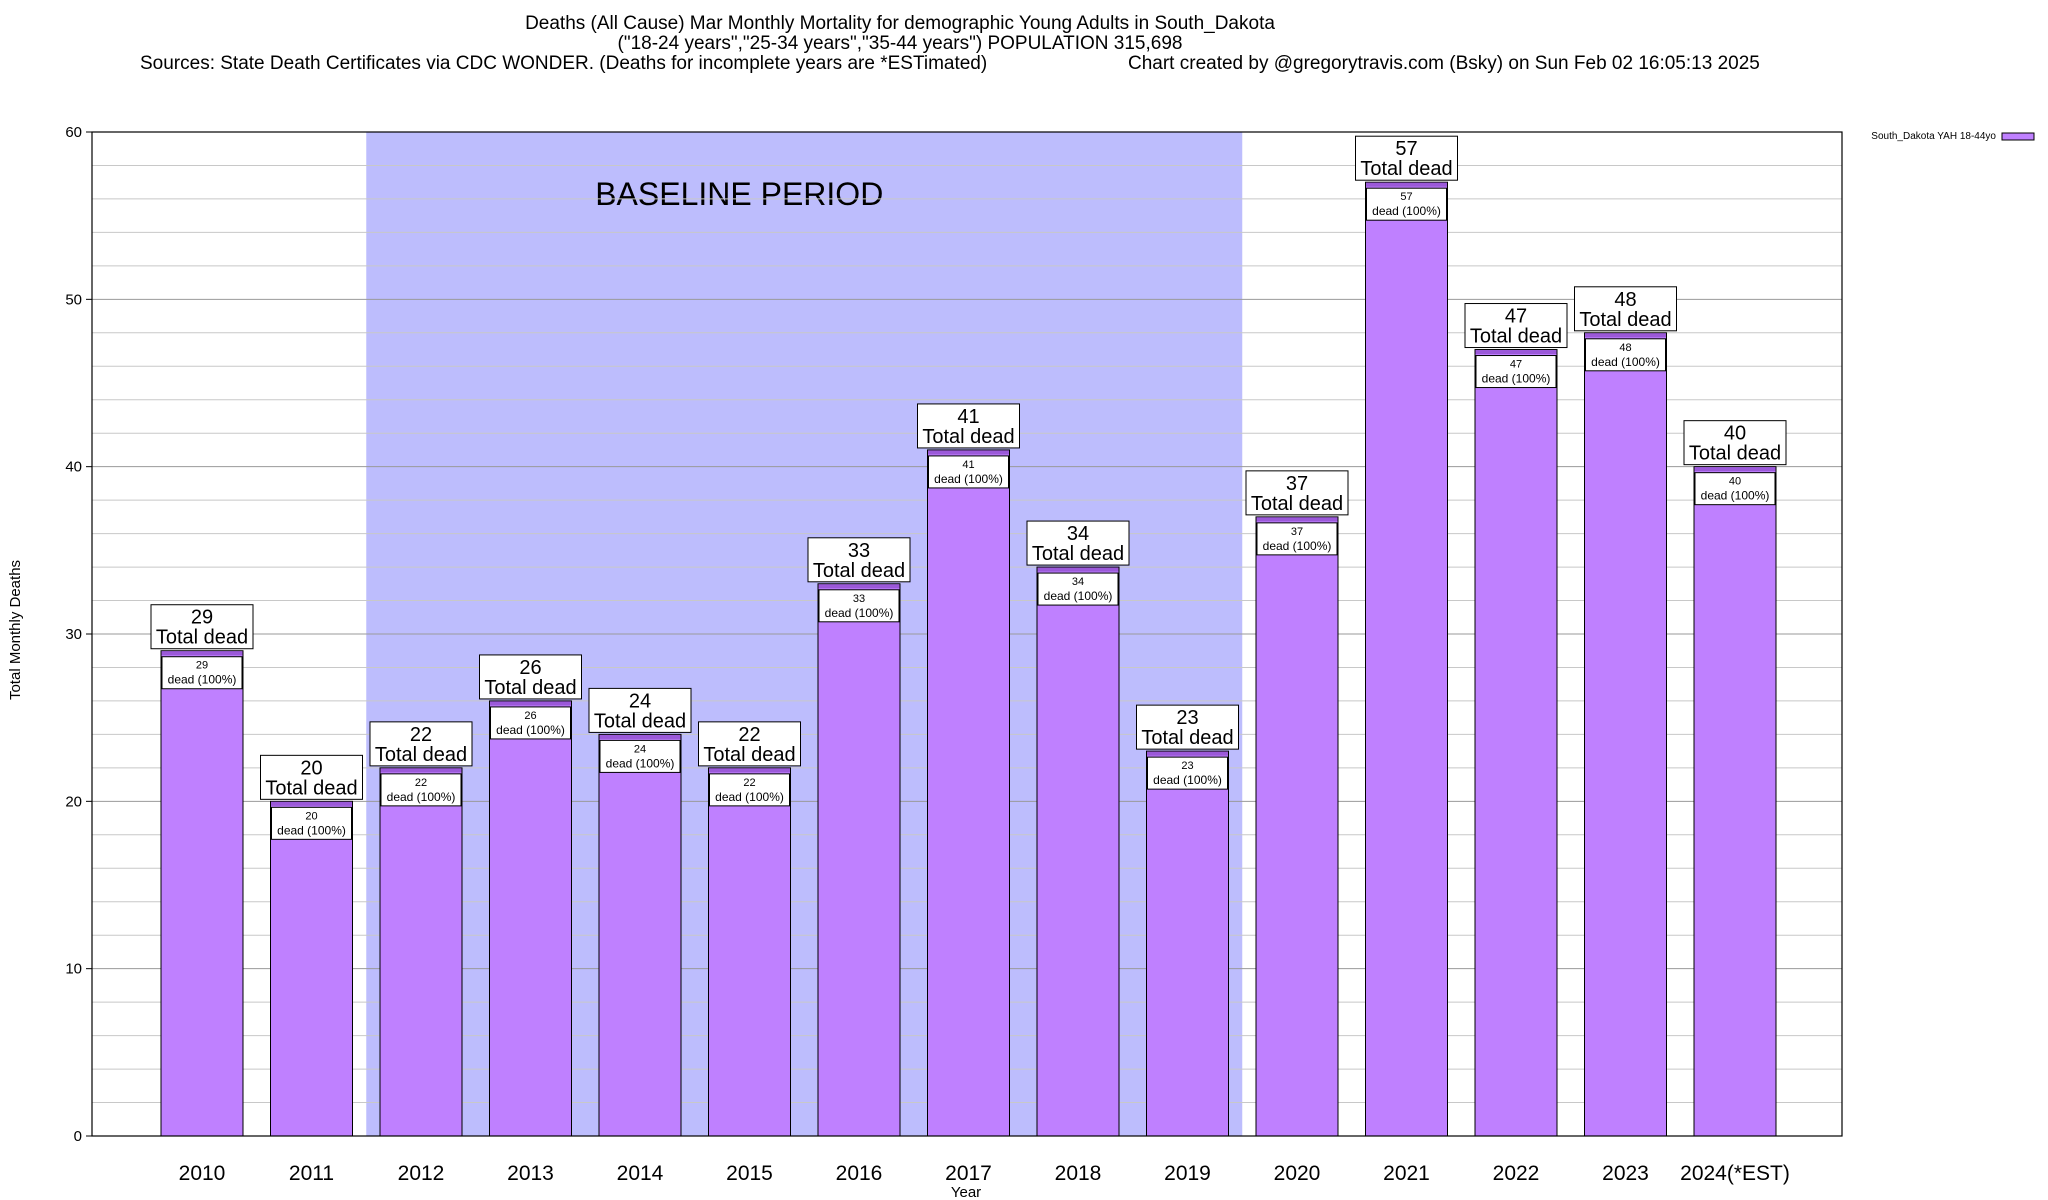 This screenshot has height=1200, width=2048. What do you see at coordinates (1187, 1173) in the screenshot?
I see `x-tick-label: 2019` at bounding box center [1187, 1173].